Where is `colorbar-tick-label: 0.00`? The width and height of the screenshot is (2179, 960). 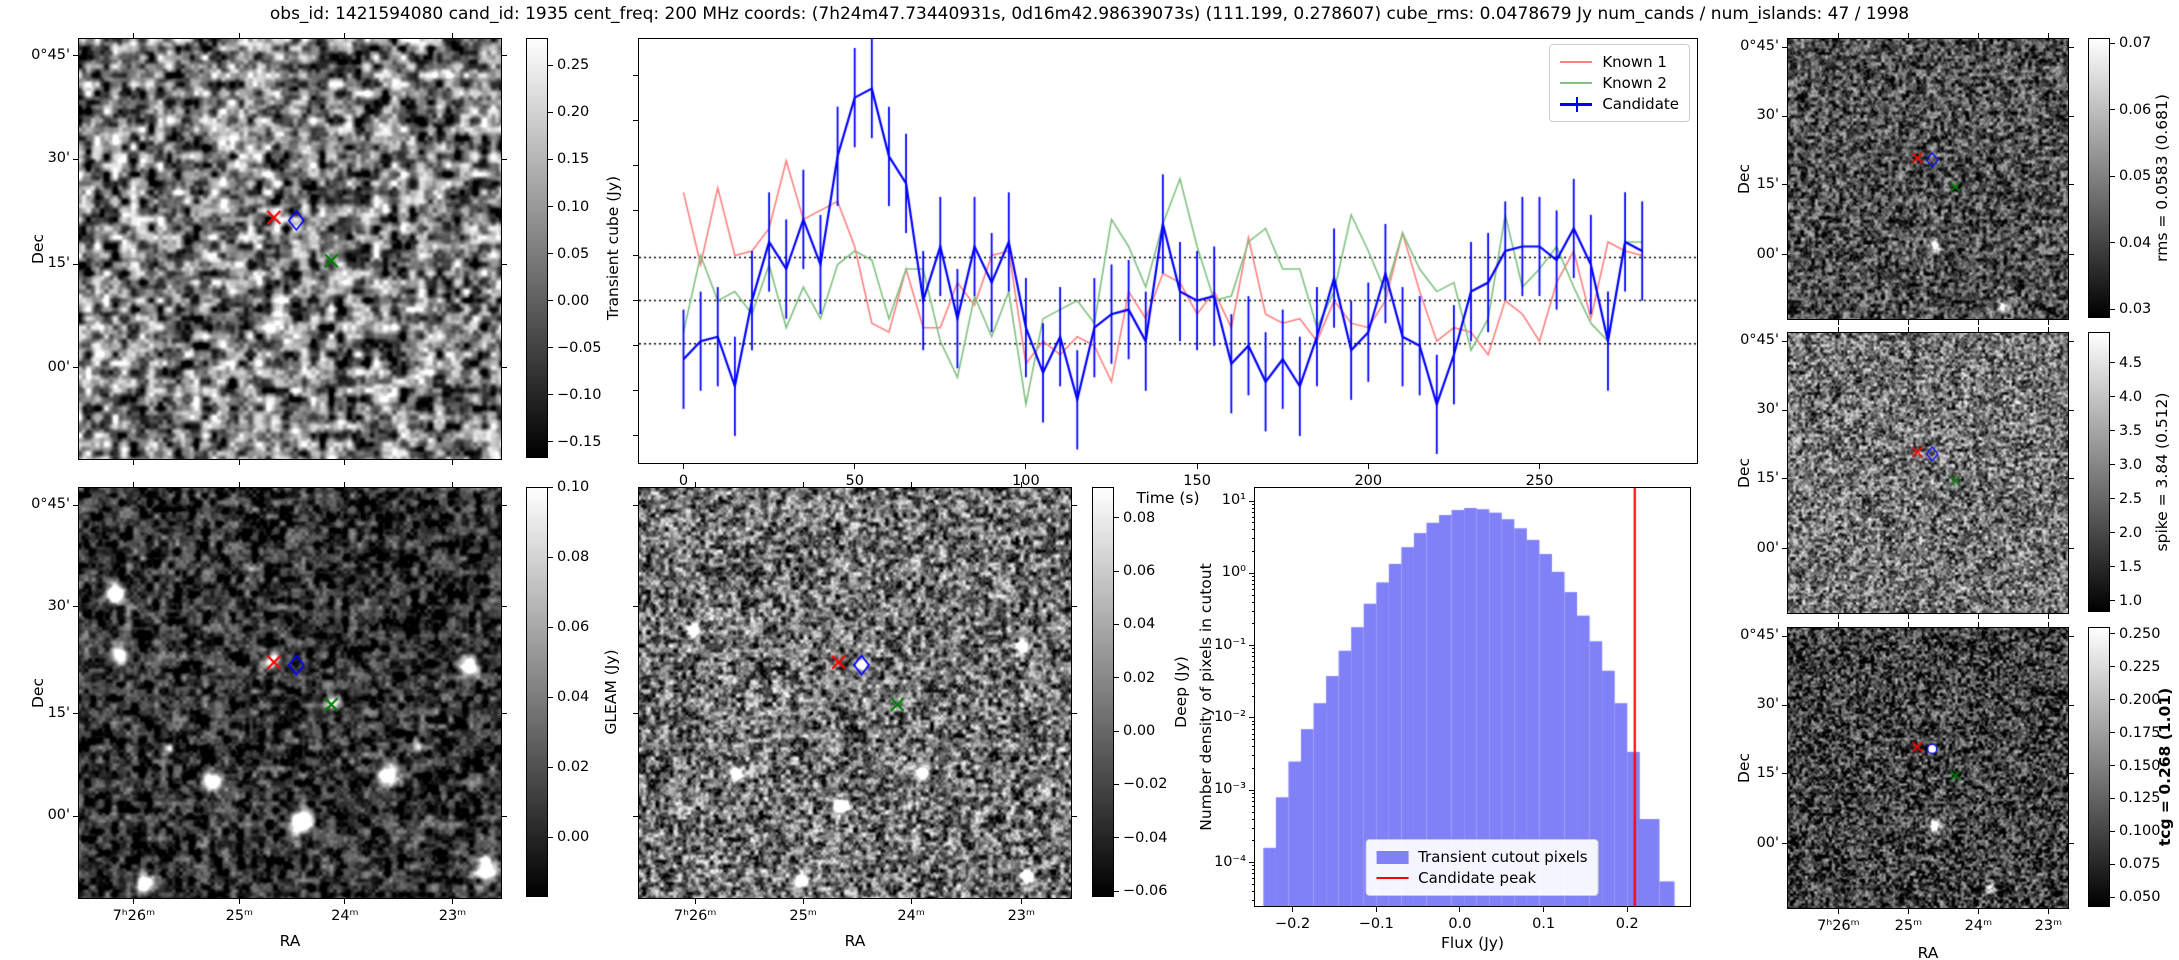
colorbar-tick-label: 0.00 is located at coordinates (573, 300).